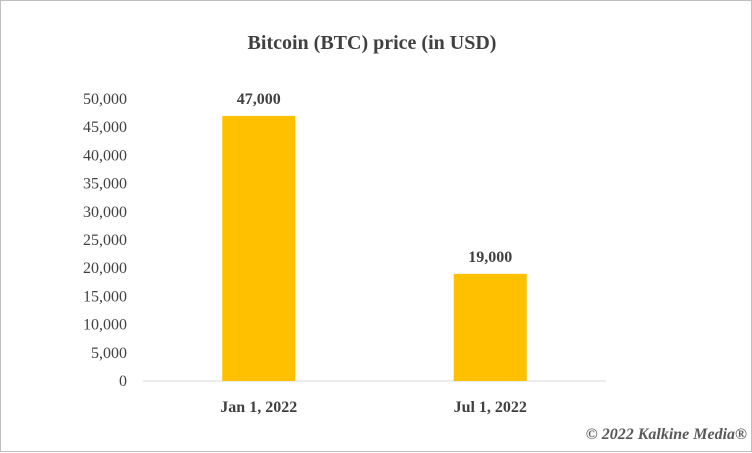  I want to click on y-tick-label: 40,000, so click(105, 155).